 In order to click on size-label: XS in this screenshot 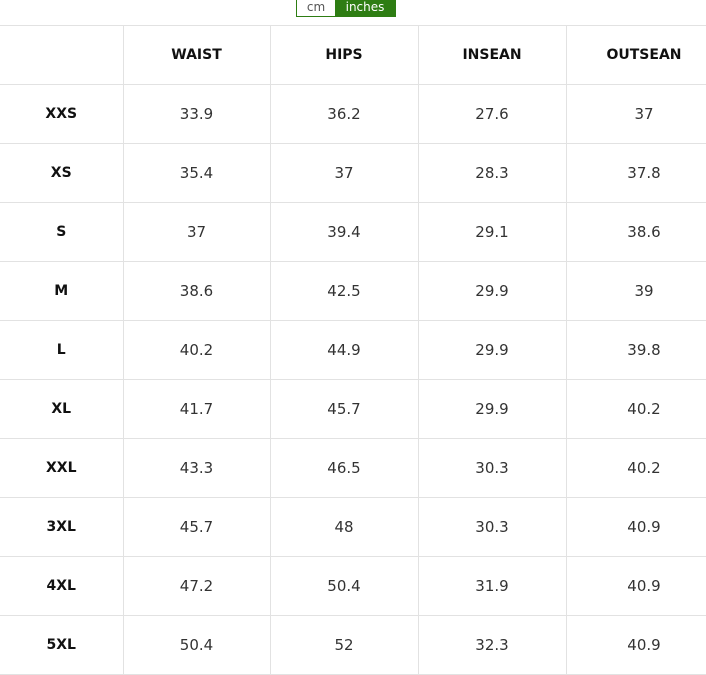, I will do `click(62, 173)`.